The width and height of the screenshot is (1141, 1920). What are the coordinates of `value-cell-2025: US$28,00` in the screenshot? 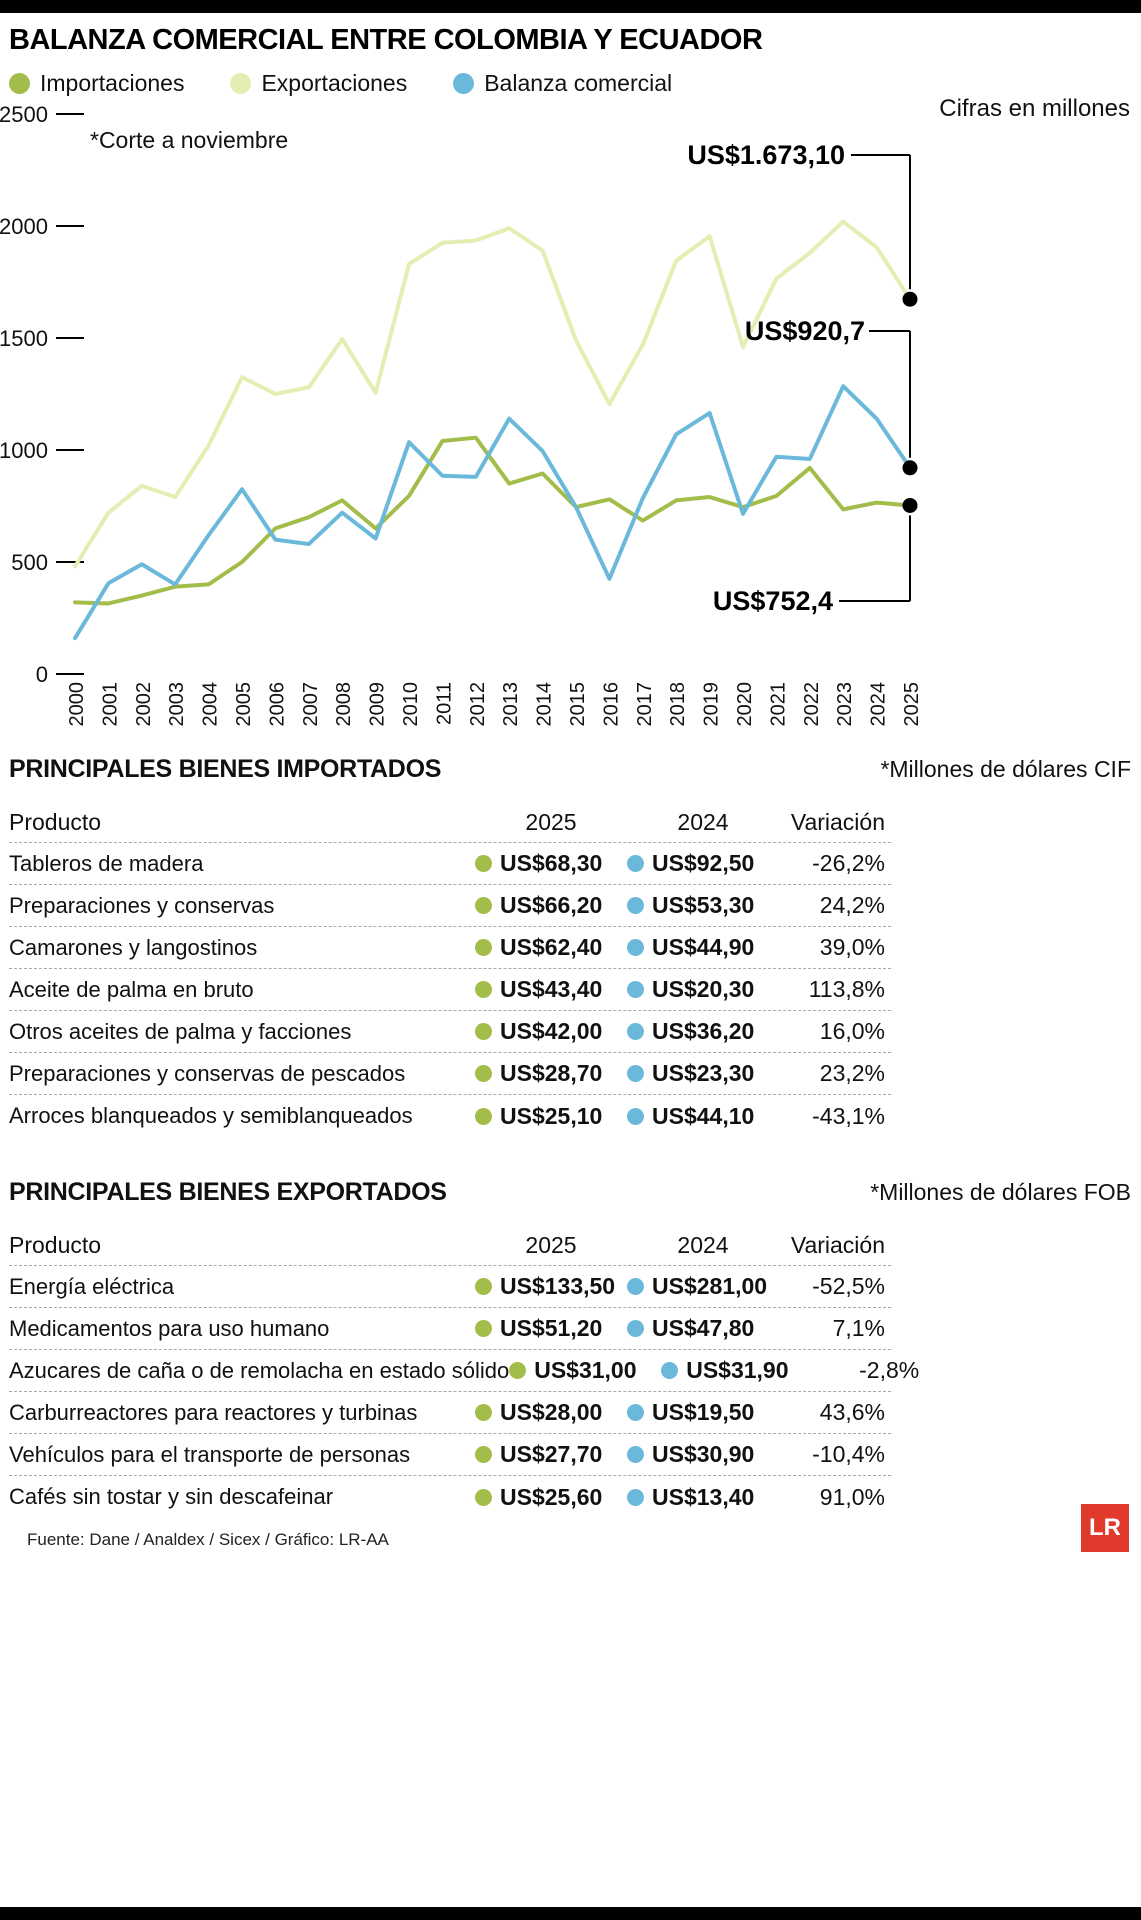 It's located at (551, 1412).